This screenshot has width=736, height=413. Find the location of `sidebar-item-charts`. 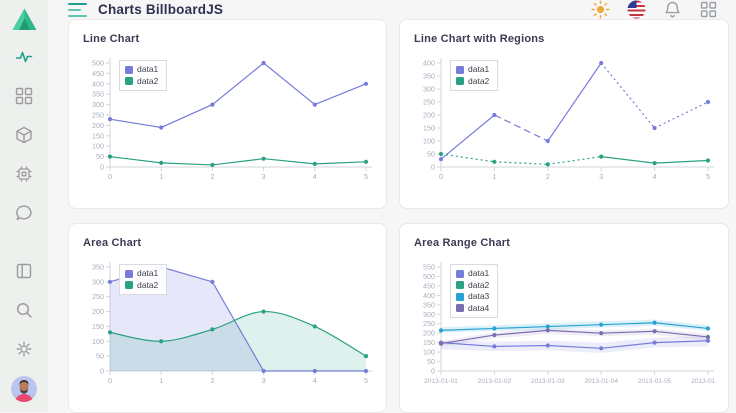

sidebar-item-charts is located at coordinates (24, 57).